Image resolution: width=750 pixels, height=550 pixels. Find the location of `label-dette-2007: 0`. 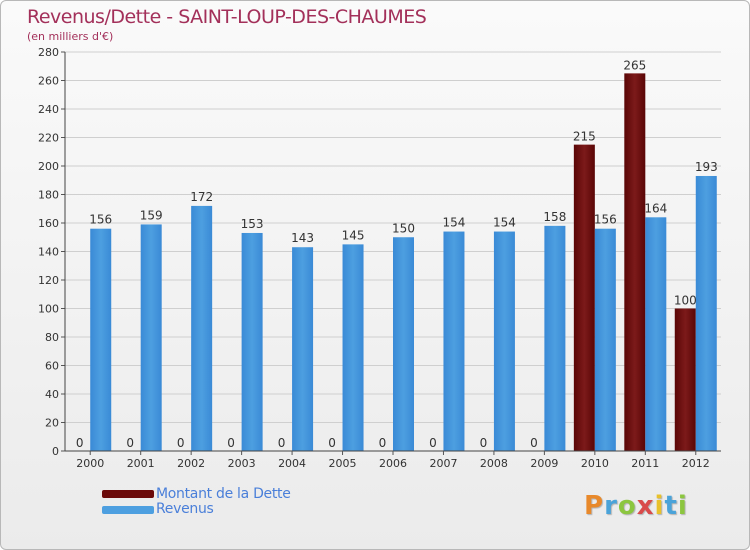

label-dette-2007: 0 is located at coordinates (433, 443).